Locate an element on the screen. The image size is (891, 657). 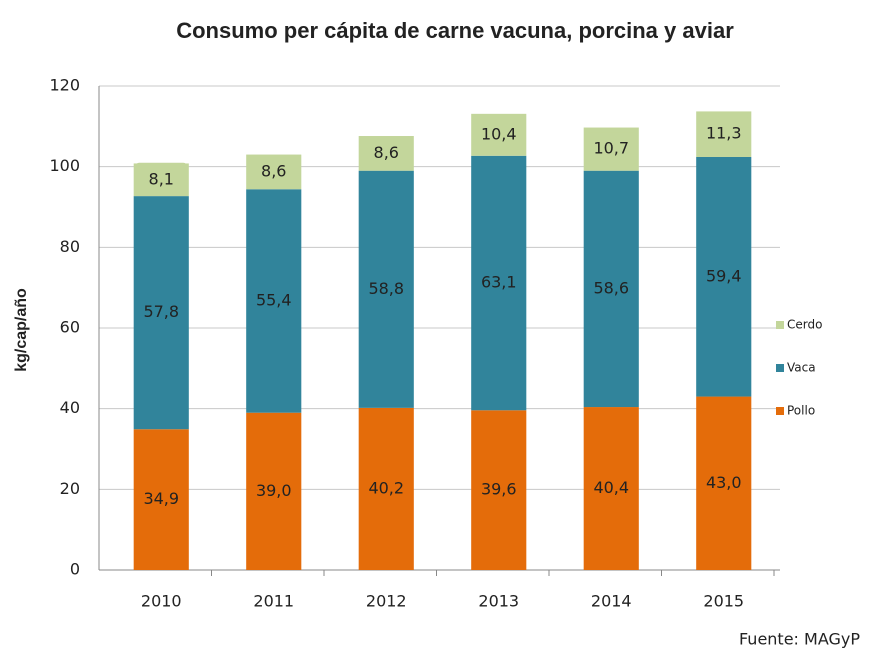
value-label: 39,6 is located at coordinates (499, 489).